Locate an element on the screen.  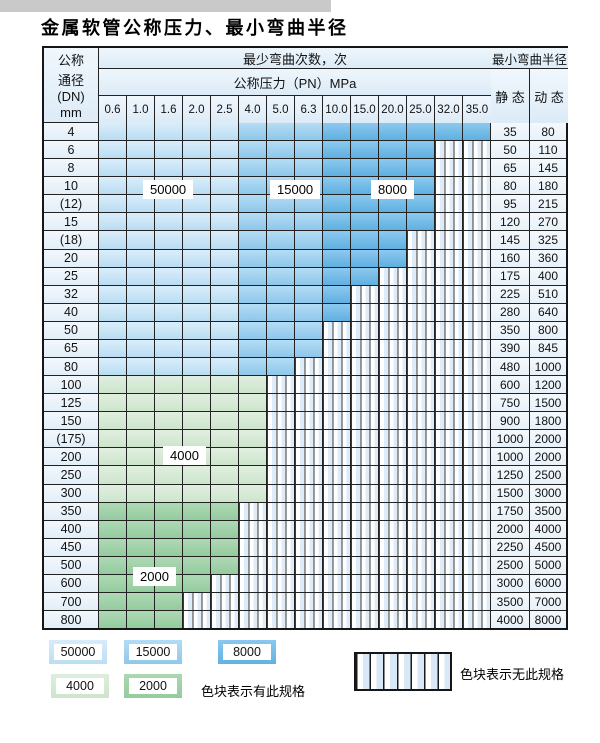
legend-swatch-label: 50000 is located at coordinates (78, 652).